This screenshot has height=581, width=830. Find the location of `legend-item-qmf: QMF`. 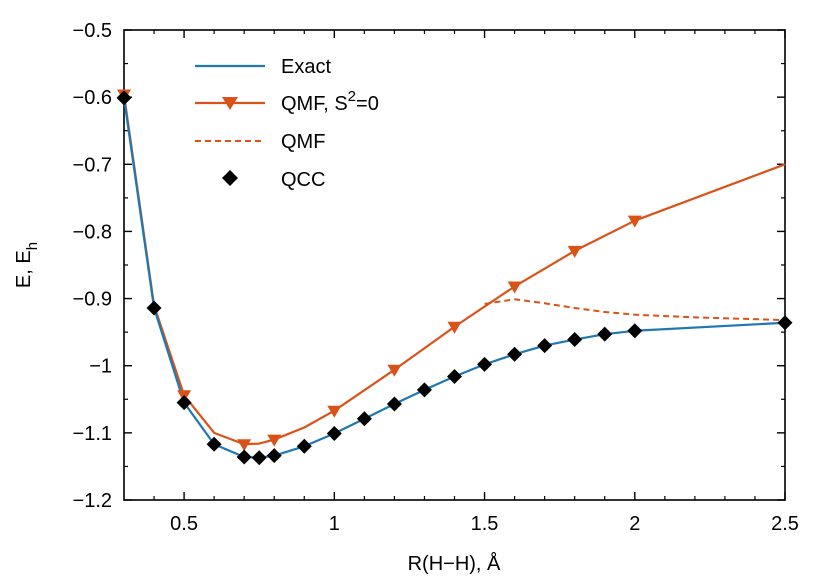

legend-item-qmf: QMF is located at coordinates (260, 142).